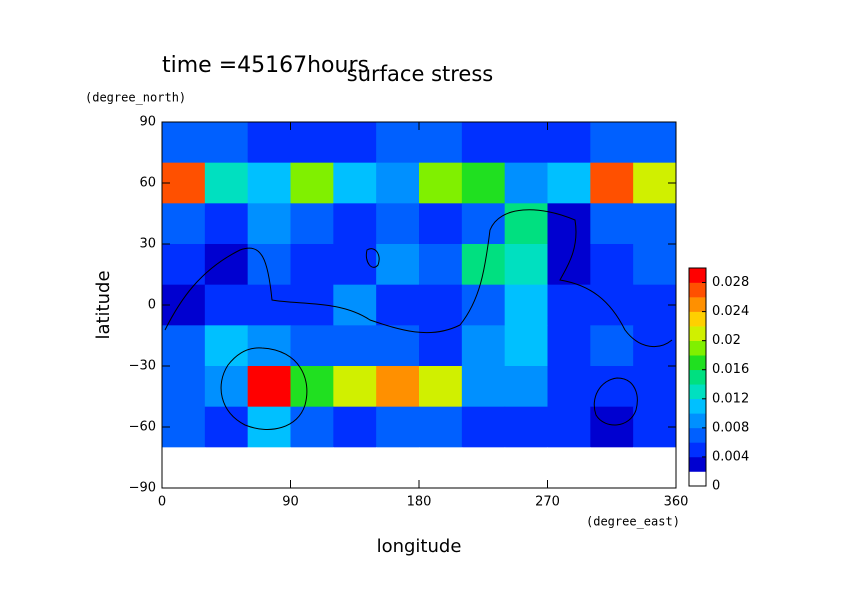 The width and height of the screenshot is (842, 595). What do you see at coordinates (676, 502) in the screenshot?
I see `x-tick-label: 360` at bounding box center [676, 502].